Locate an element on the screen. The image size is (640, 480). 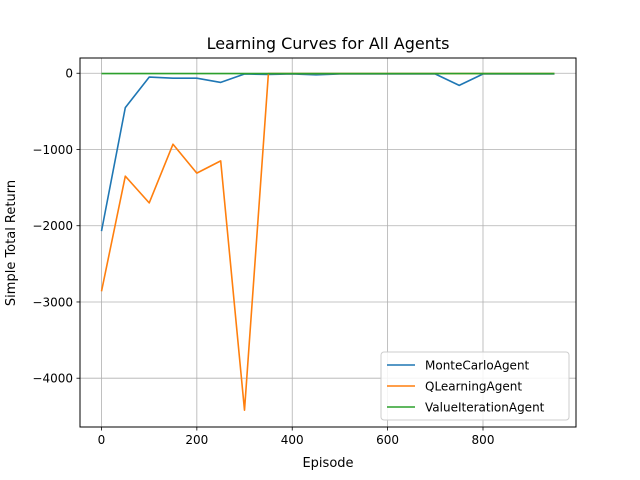
y-tick-label: 0 is located at coordinates (69, 74).